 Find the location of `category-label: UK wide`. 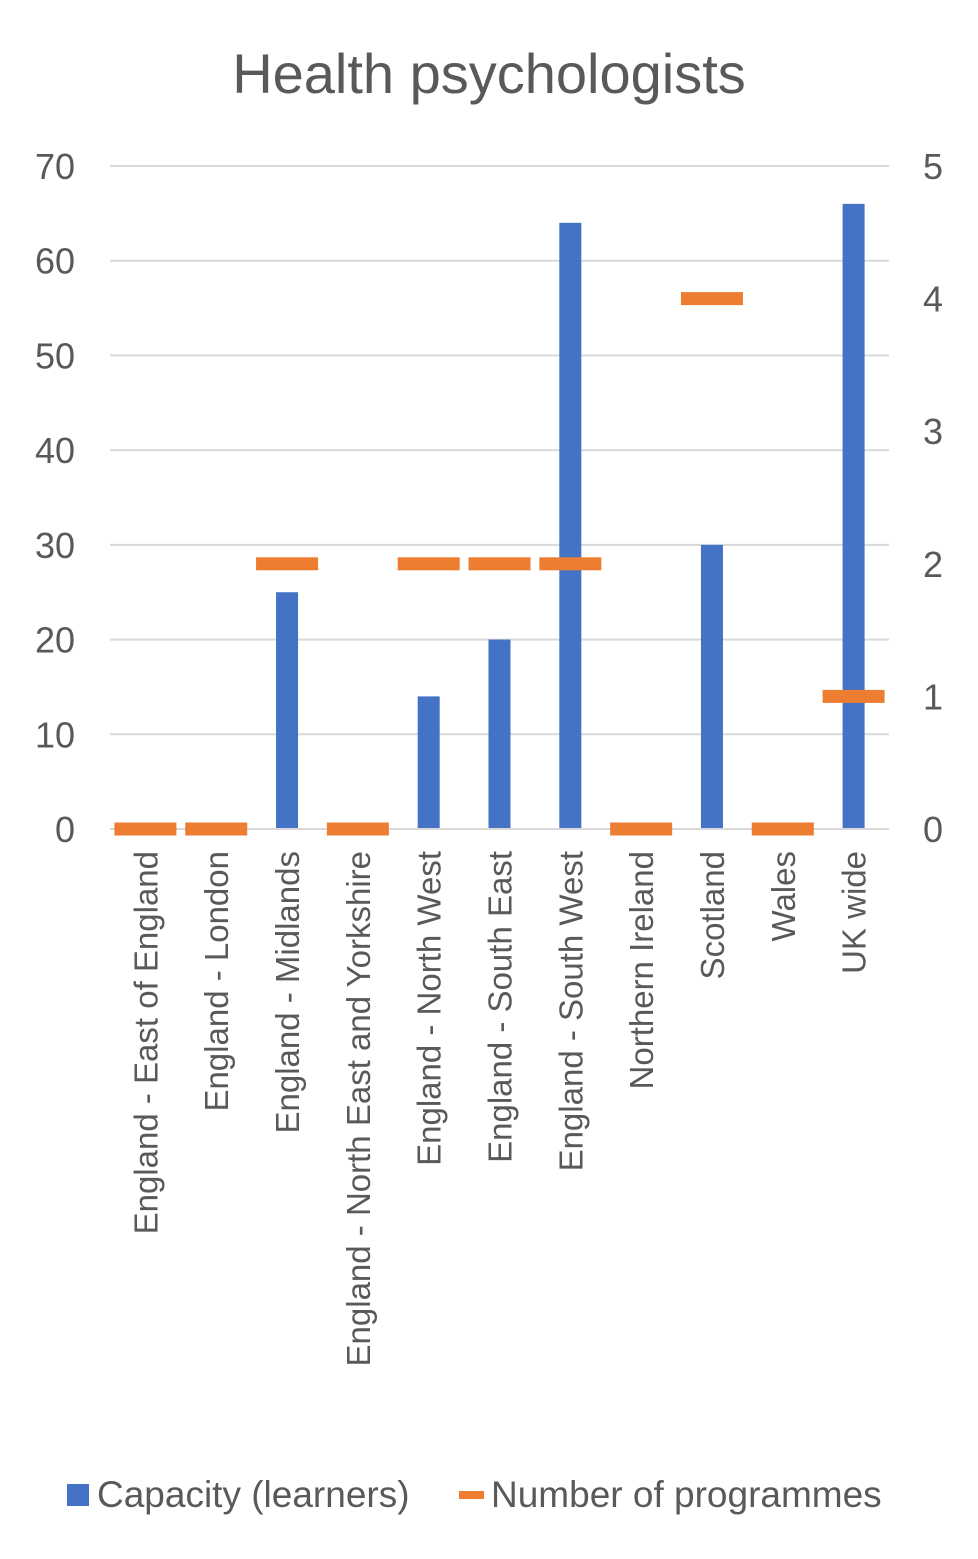

category-label: UK wide is located at coordinates (854, 912).